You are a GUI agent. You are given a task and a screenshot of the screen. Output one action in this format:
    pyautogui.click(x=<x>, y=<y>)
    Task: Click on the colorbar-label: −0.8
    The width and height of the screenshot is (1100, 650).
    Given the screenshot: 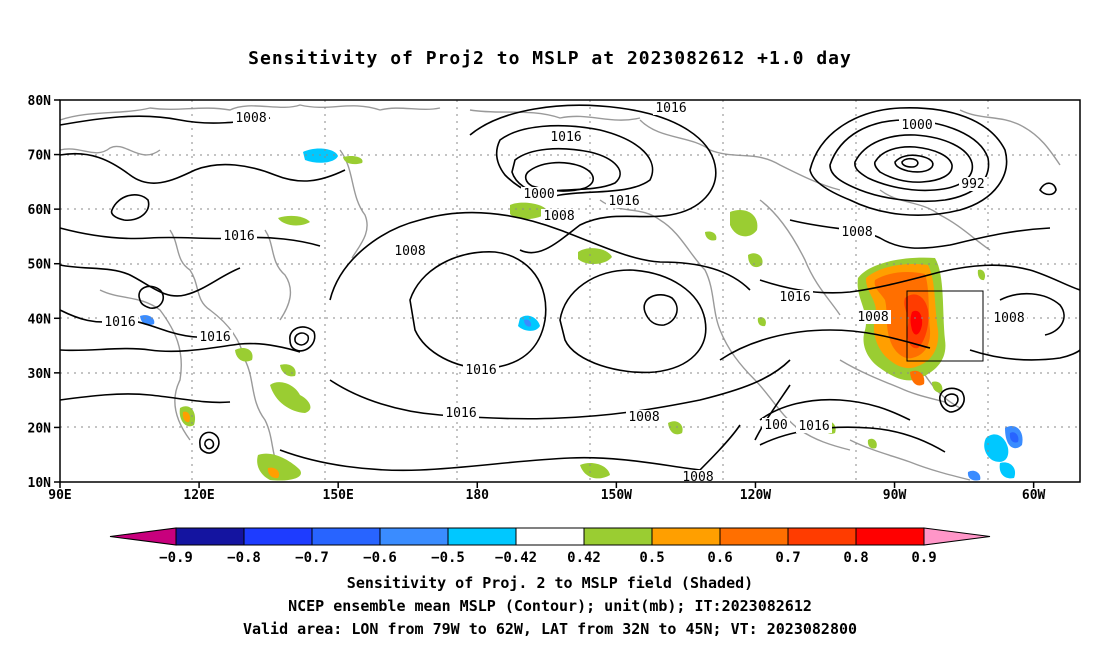 What is the action you would take?
    pyautogui.click(x=244, y=558)
    